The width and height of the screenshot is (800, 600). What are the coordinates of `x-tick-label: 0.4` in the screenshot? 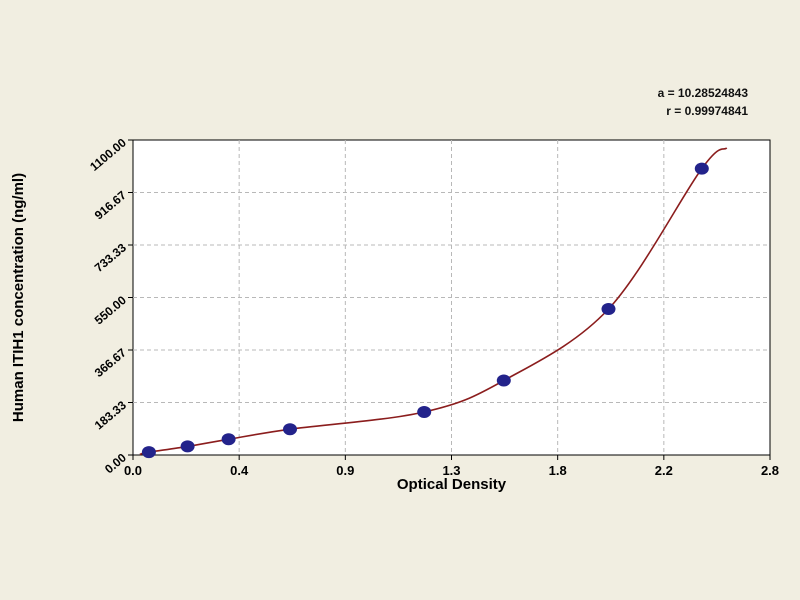 It's located at (239, 470).